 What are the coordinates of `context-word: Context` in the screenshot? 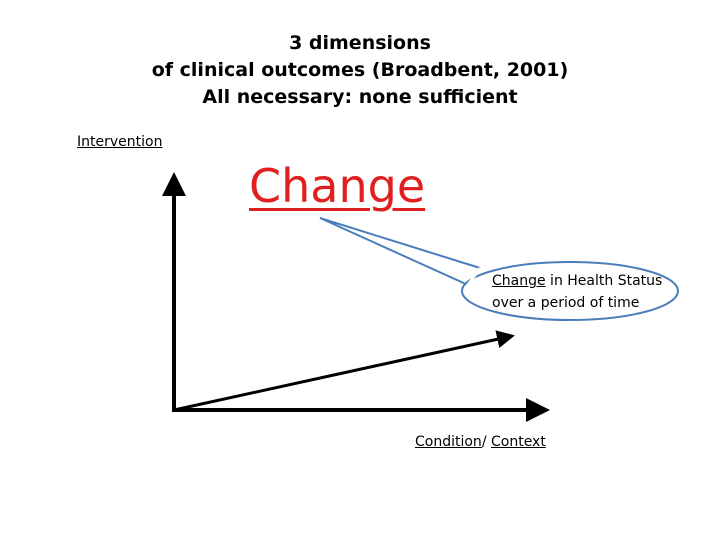 It's located at (518, 442).